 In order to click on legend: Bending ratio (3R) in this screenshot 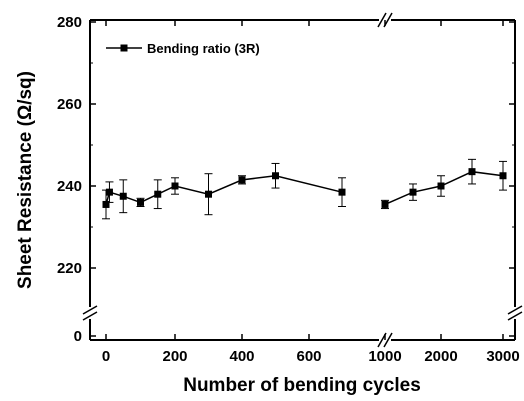, I will do `click(183, 48)`.